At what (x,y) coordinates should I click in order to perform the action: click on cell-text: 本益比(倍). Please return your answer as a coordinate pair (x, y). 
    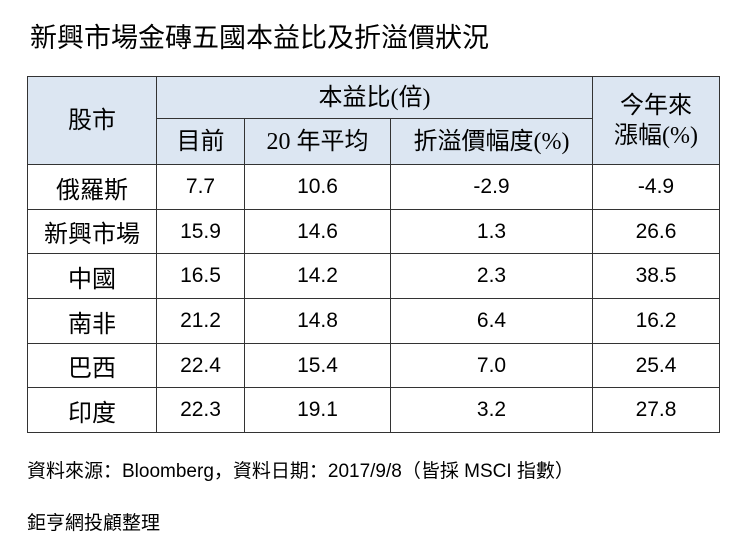
    Looking at the image, I should click on (374, 97).